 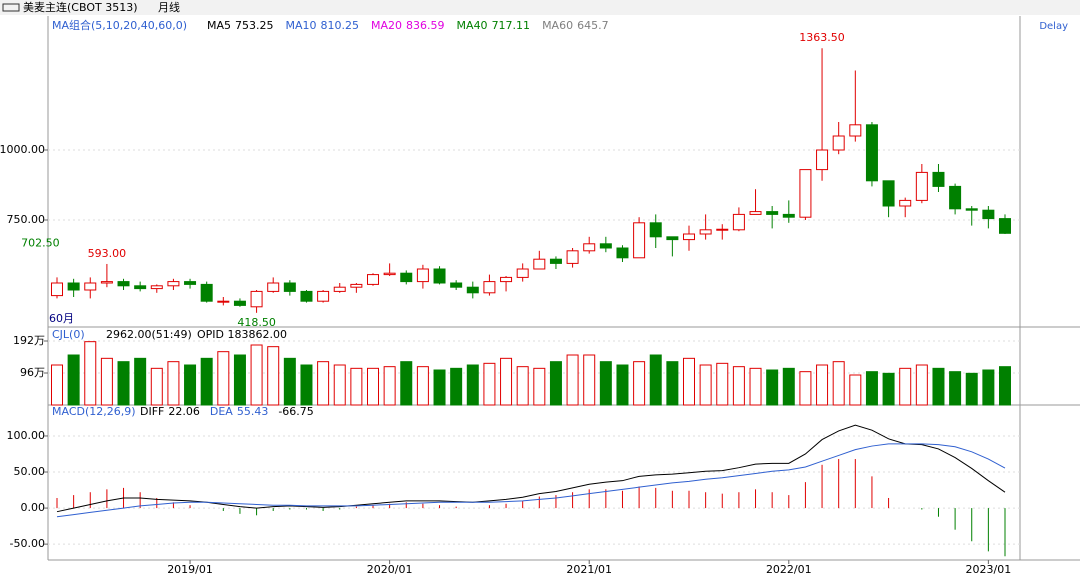 I want to click on macd-dea, so click(x=531, y=480).